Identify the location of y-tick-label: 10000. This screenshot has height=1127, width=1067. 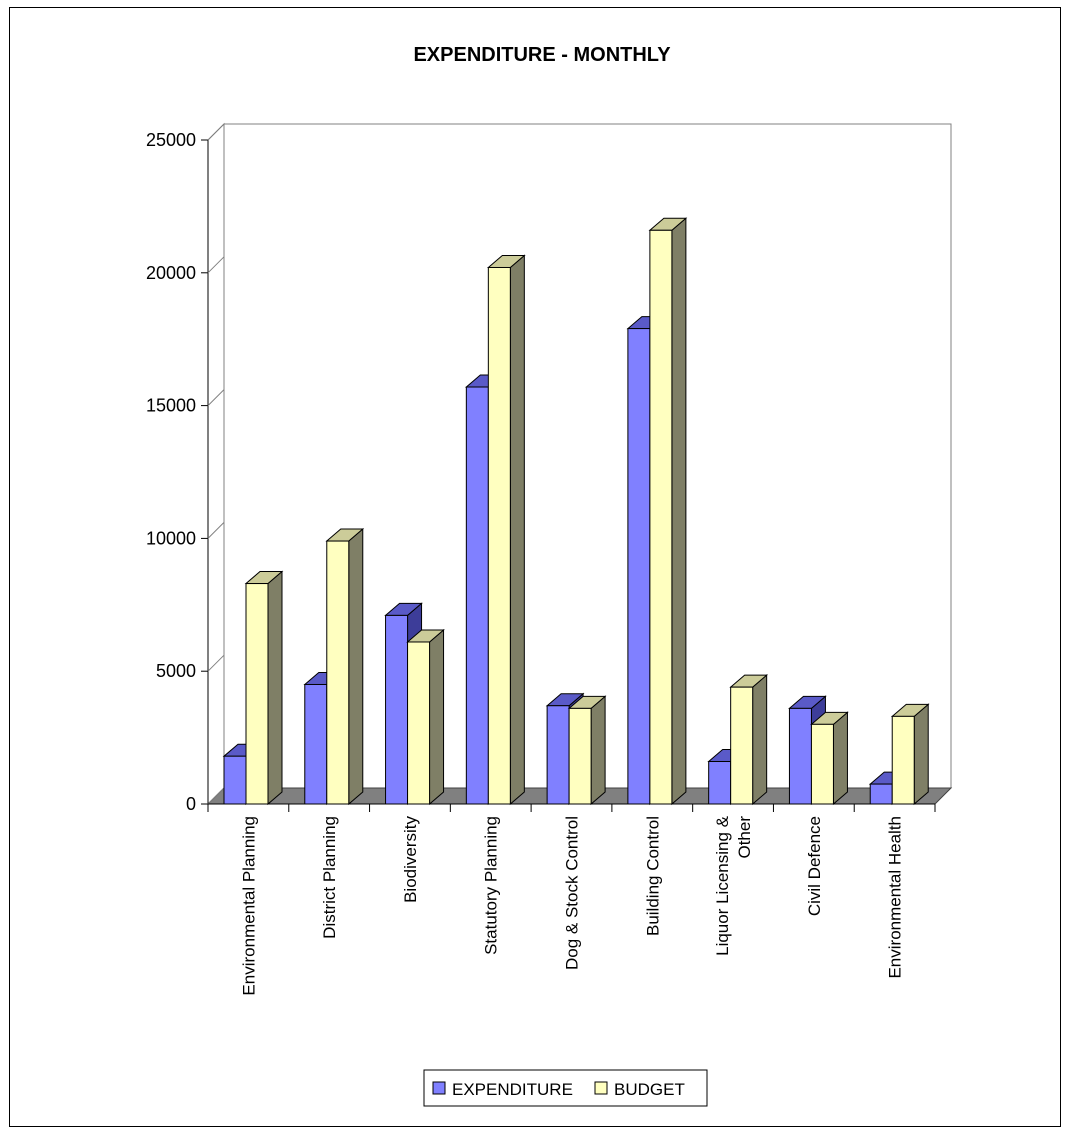
(171, 538).